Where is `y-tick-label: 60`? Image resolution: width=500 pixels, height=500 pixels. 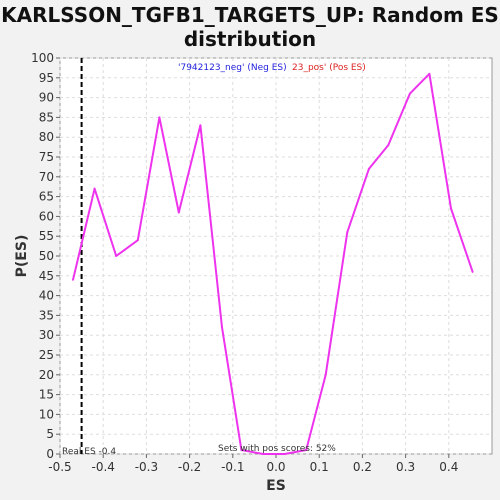 y-tick-label: 60 is located at coordinates (46, 216).